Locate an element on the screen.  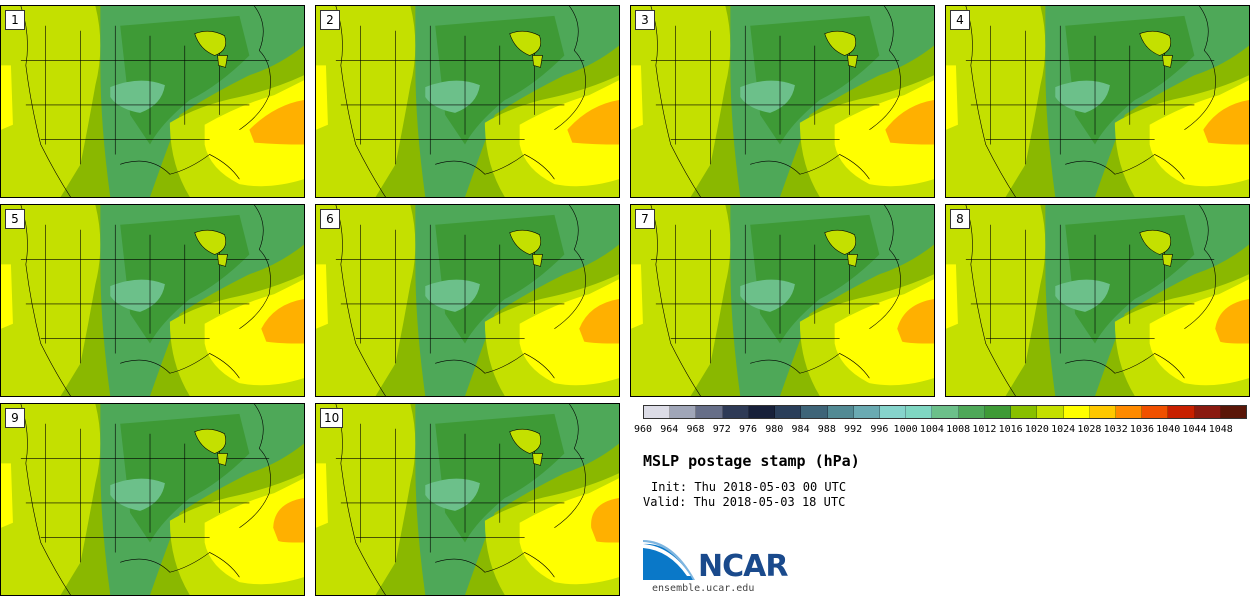
map-panel: 6 is located at coordinates (467, 300).